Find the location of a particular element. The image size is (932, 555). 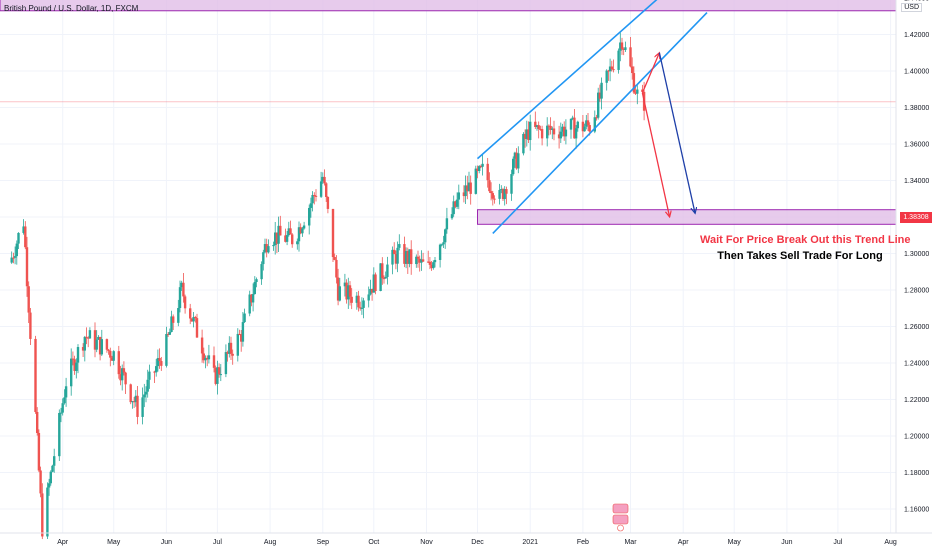

red-down-arrow is located at coordinates (655, 154).